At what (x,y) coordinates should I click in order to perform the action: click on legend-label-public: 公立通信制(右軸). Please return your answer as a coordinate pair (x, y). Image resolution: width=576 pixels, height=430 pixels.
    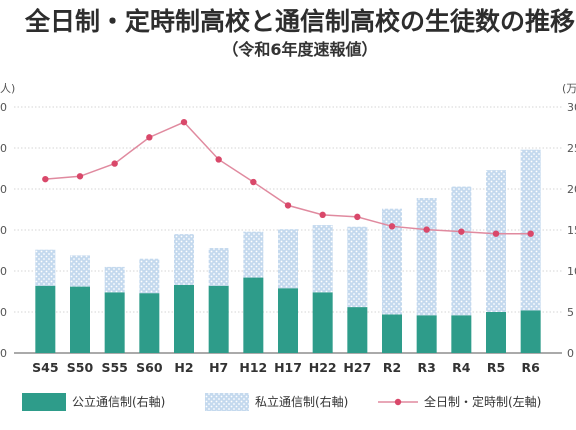
    Looking at the image, I should click on (118, 401).